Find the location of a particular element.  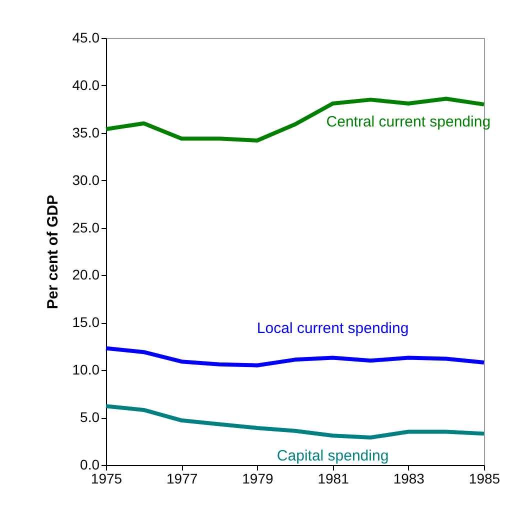

y-tick-label: 10.0 is located at coordinates (86, 370).